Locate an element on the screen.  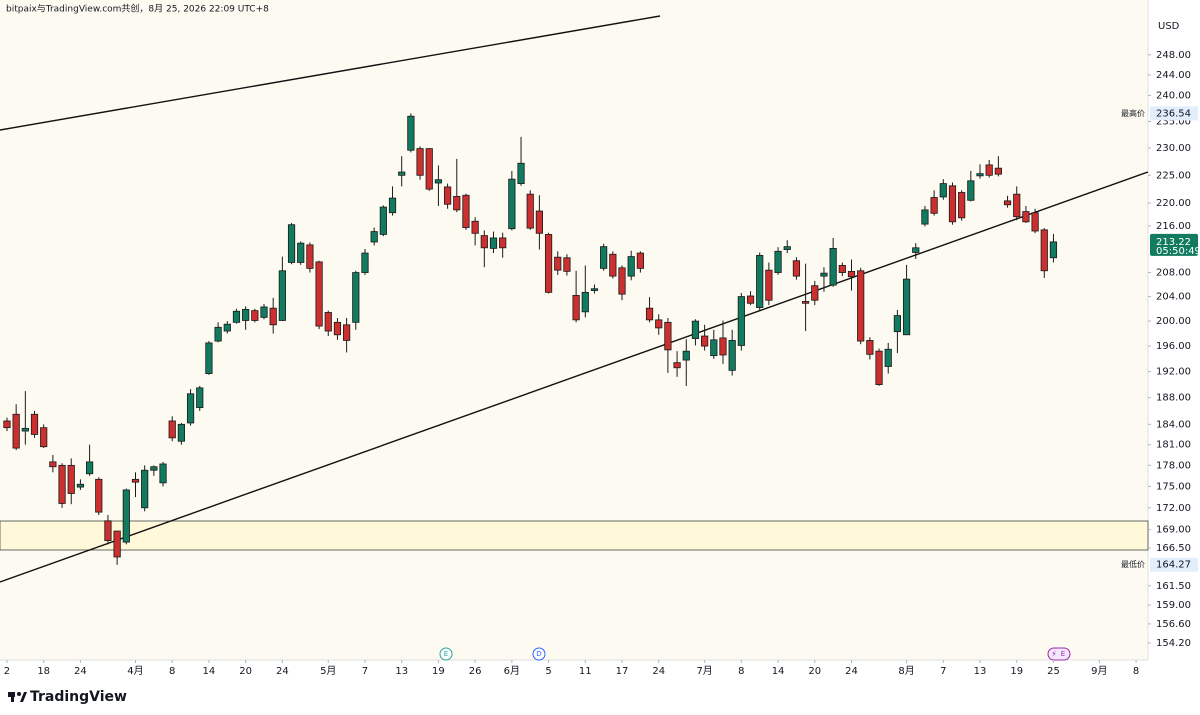
x-tick-label: 9月 is located at coordinates (1099, 671).